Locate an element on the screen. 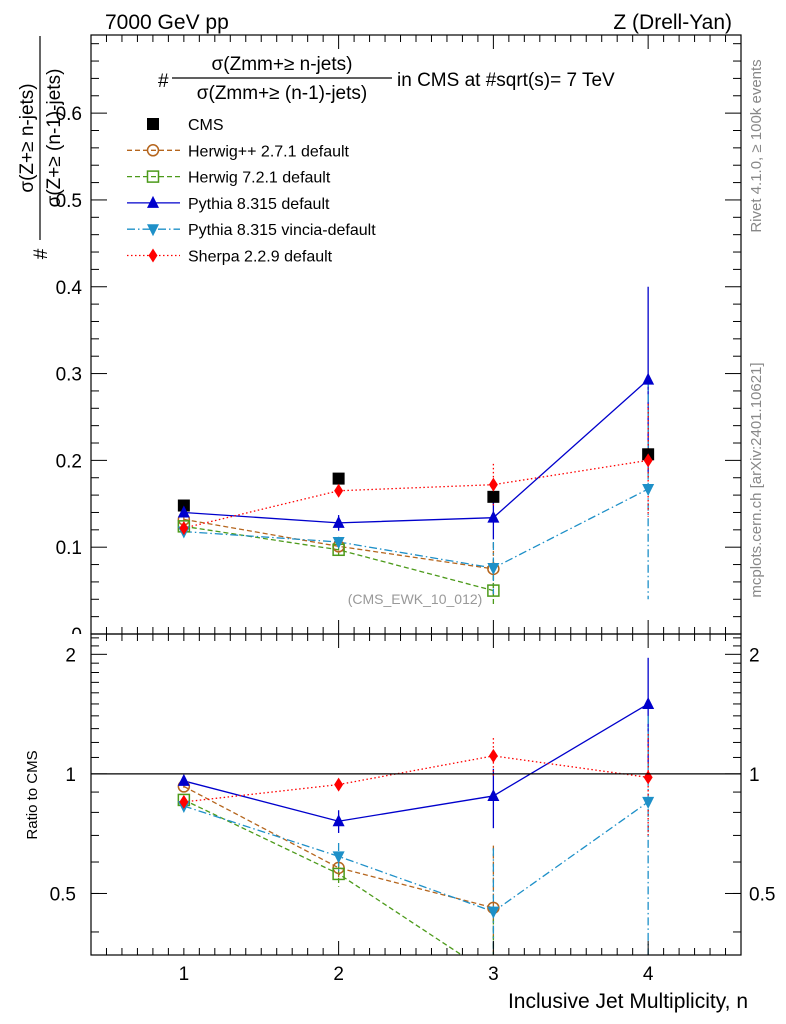 The image size is (786, 1024). watermark: (CMS_EWK_10_012) is located at coordinates (415, 599).